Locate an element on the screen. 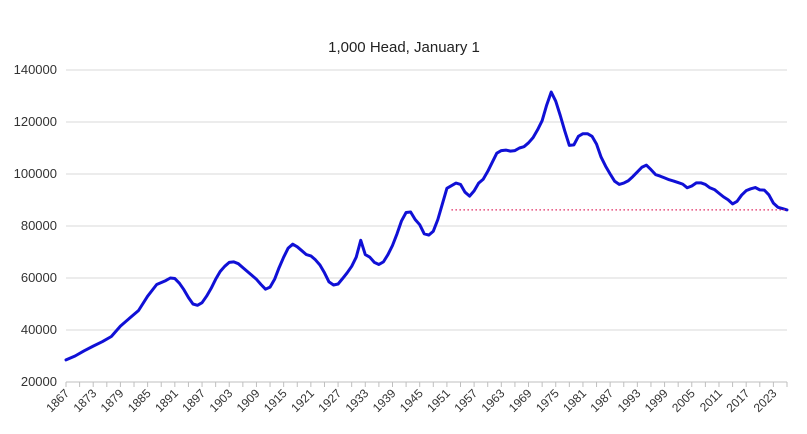 The image size is (807, 434). x-tick-label: 1939 is located at coordinates (384, 400).